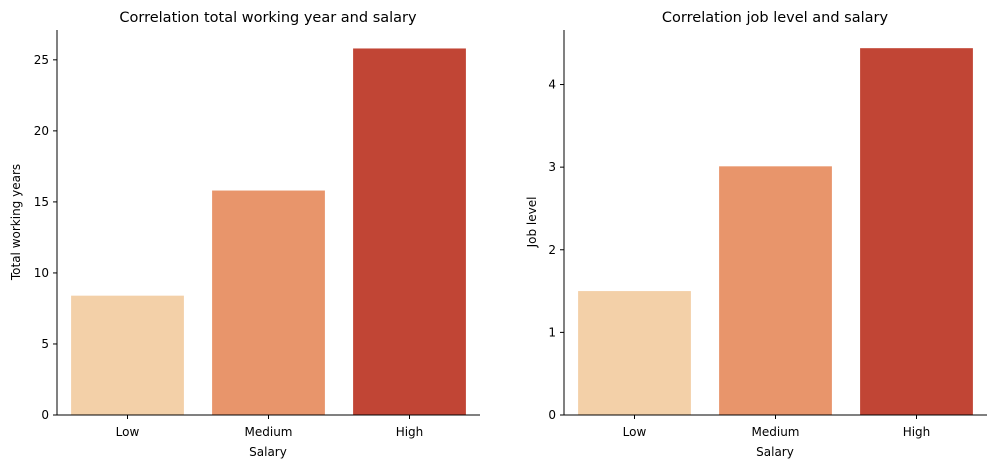 The image size is (997, 468). What do you see at coordinates (552, 250) in the screenshot?
I see `y-tick-label: 2` at bounding box center [552, 250].